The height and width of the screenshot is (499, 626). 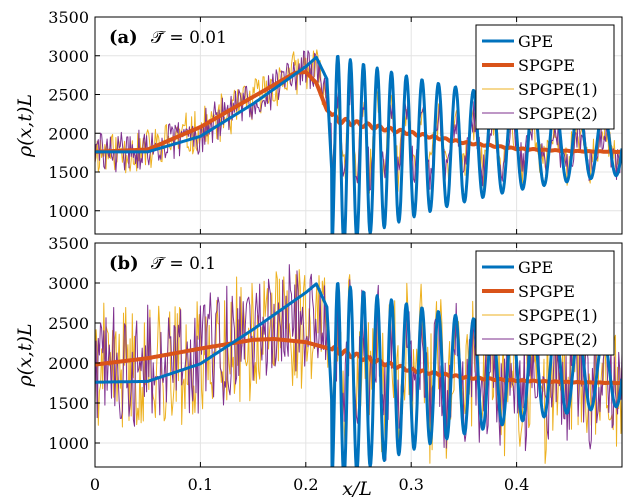 What do you see at coordinates (183, 264) in the screenshot?
I see `panel-annotation: 𝒯̄ = 0.1` at bounding box center [183, 264].